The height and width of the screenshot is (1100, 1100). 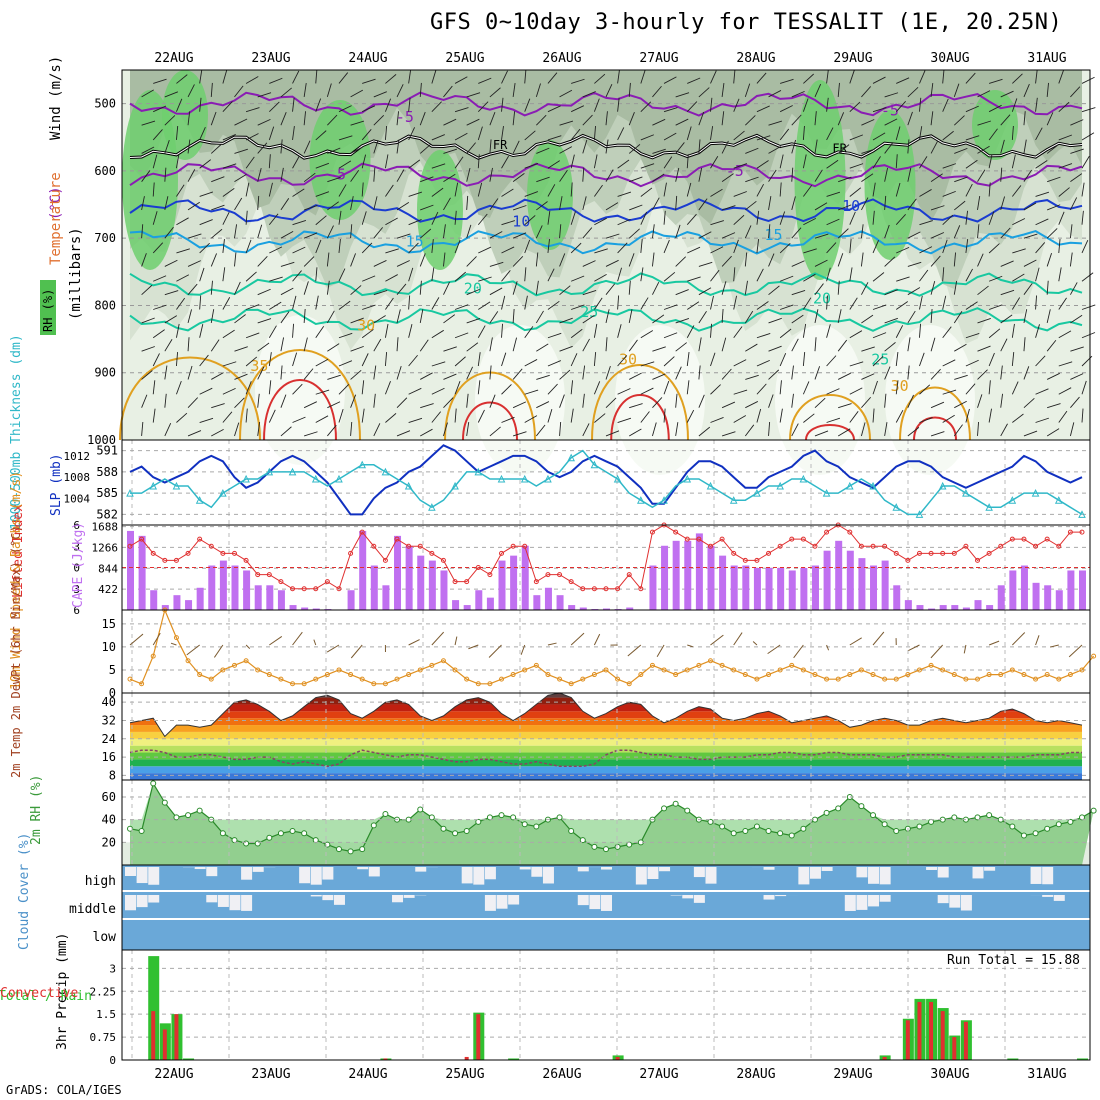 What do you see at coordinates (105, 373) in the screenshot?
I see `pressure-tick: 900` at bounding box center [105, 373].